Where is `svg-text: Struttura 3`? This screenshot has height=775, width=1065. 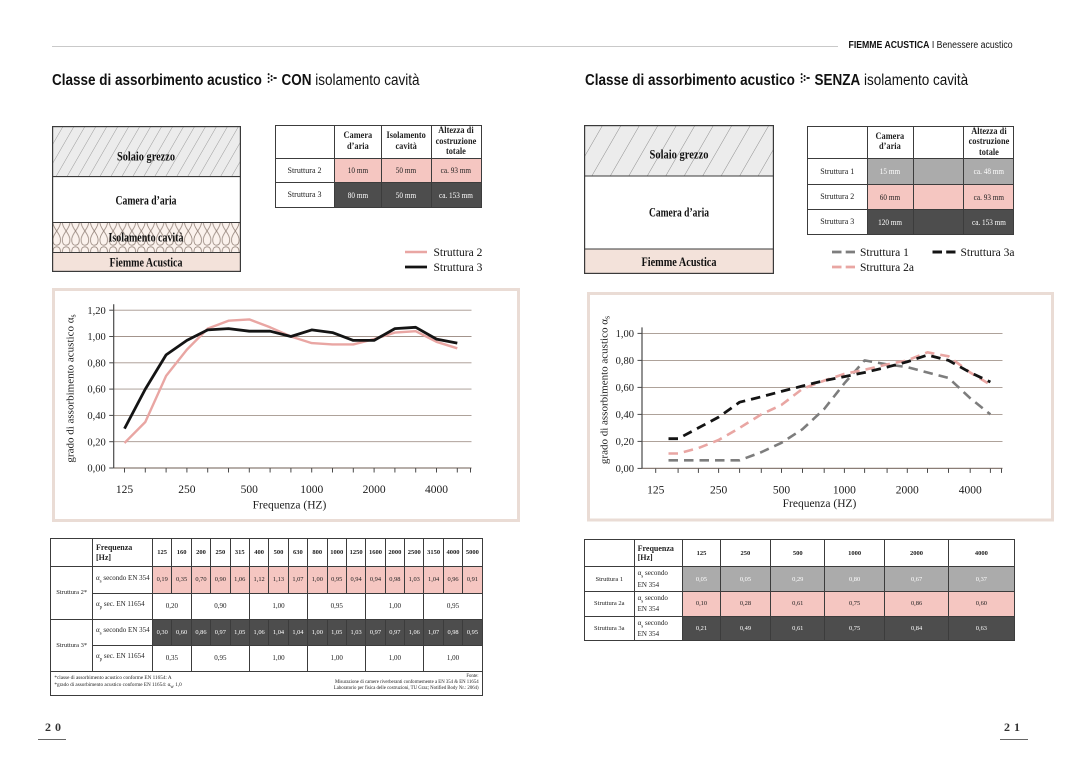
svg-text: Struttura 3 is located at coordinates (458, 268).